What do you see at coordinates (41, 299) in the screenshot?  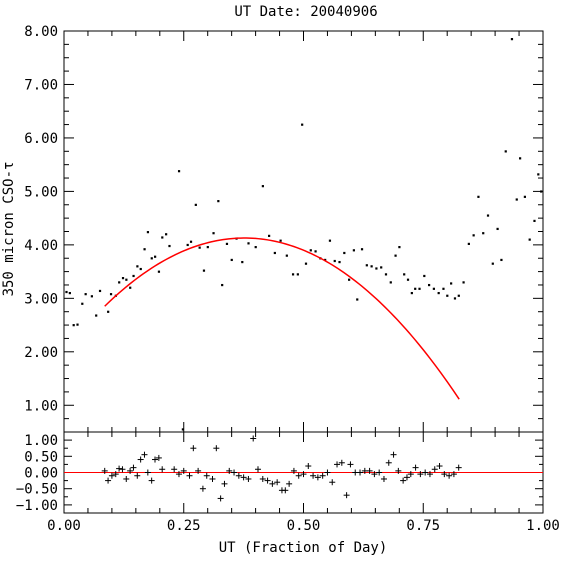 I see `y-tick-label: 3.00` at bounding box center [41, 299].